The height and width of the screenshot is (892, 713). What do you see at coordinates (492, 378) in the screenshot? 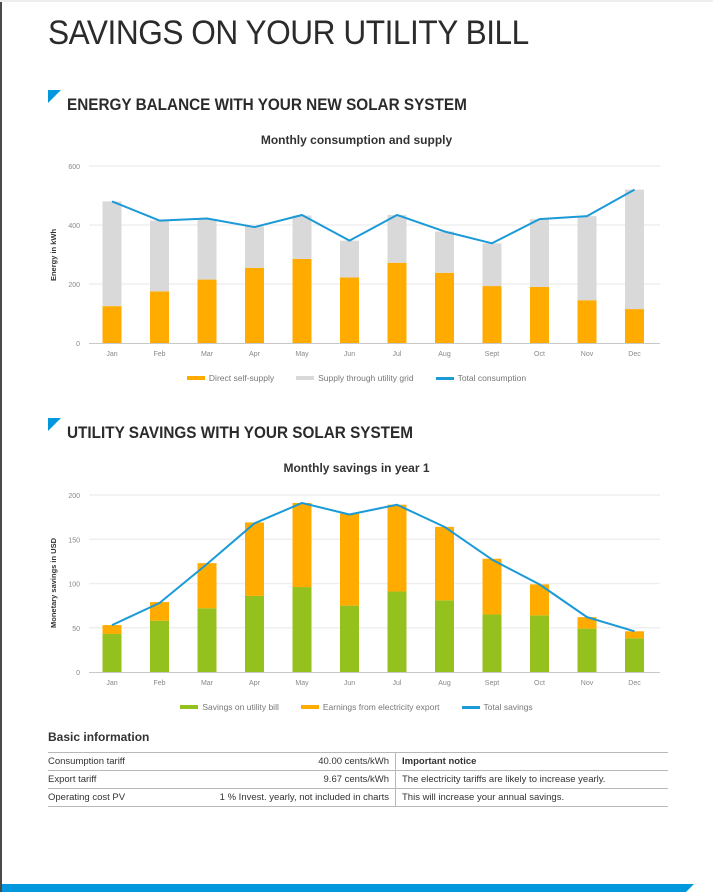
I see `legend-label: Total consumption` at bounding box center [492, 378].